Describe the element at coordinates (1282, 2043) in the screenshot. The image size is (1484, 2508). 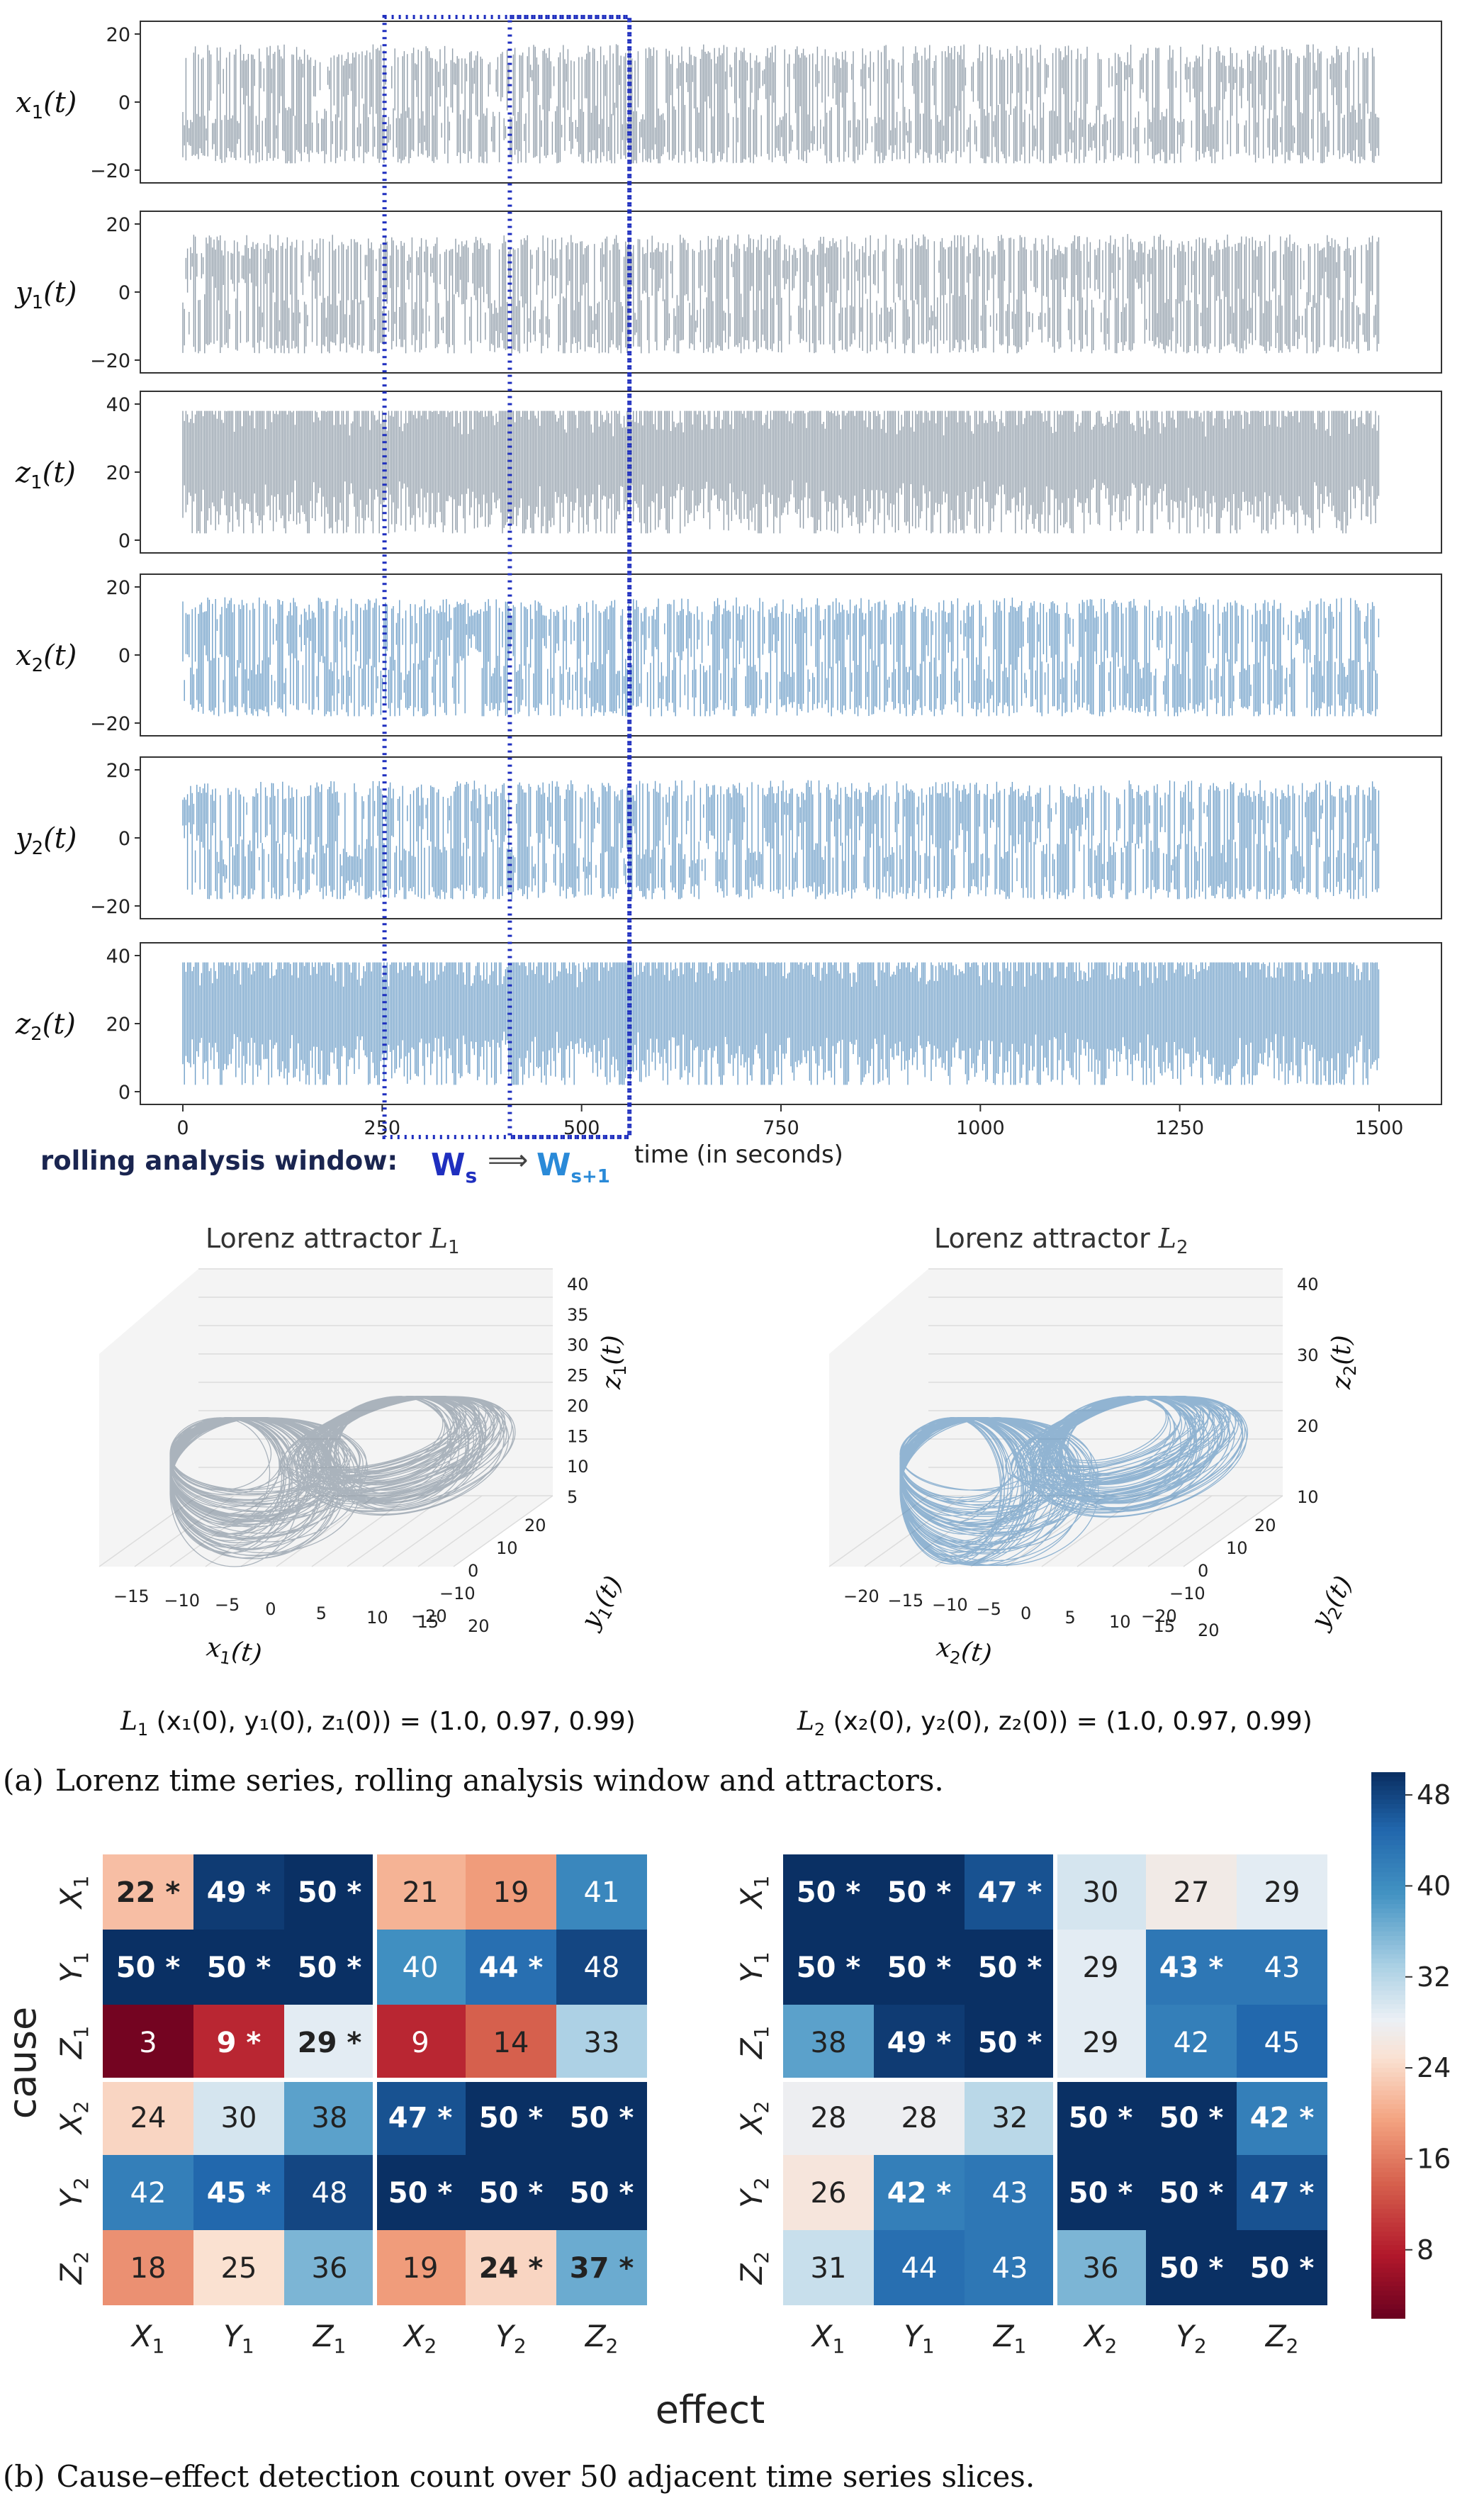
I see `heatmap-cell-label: 45` at that location.